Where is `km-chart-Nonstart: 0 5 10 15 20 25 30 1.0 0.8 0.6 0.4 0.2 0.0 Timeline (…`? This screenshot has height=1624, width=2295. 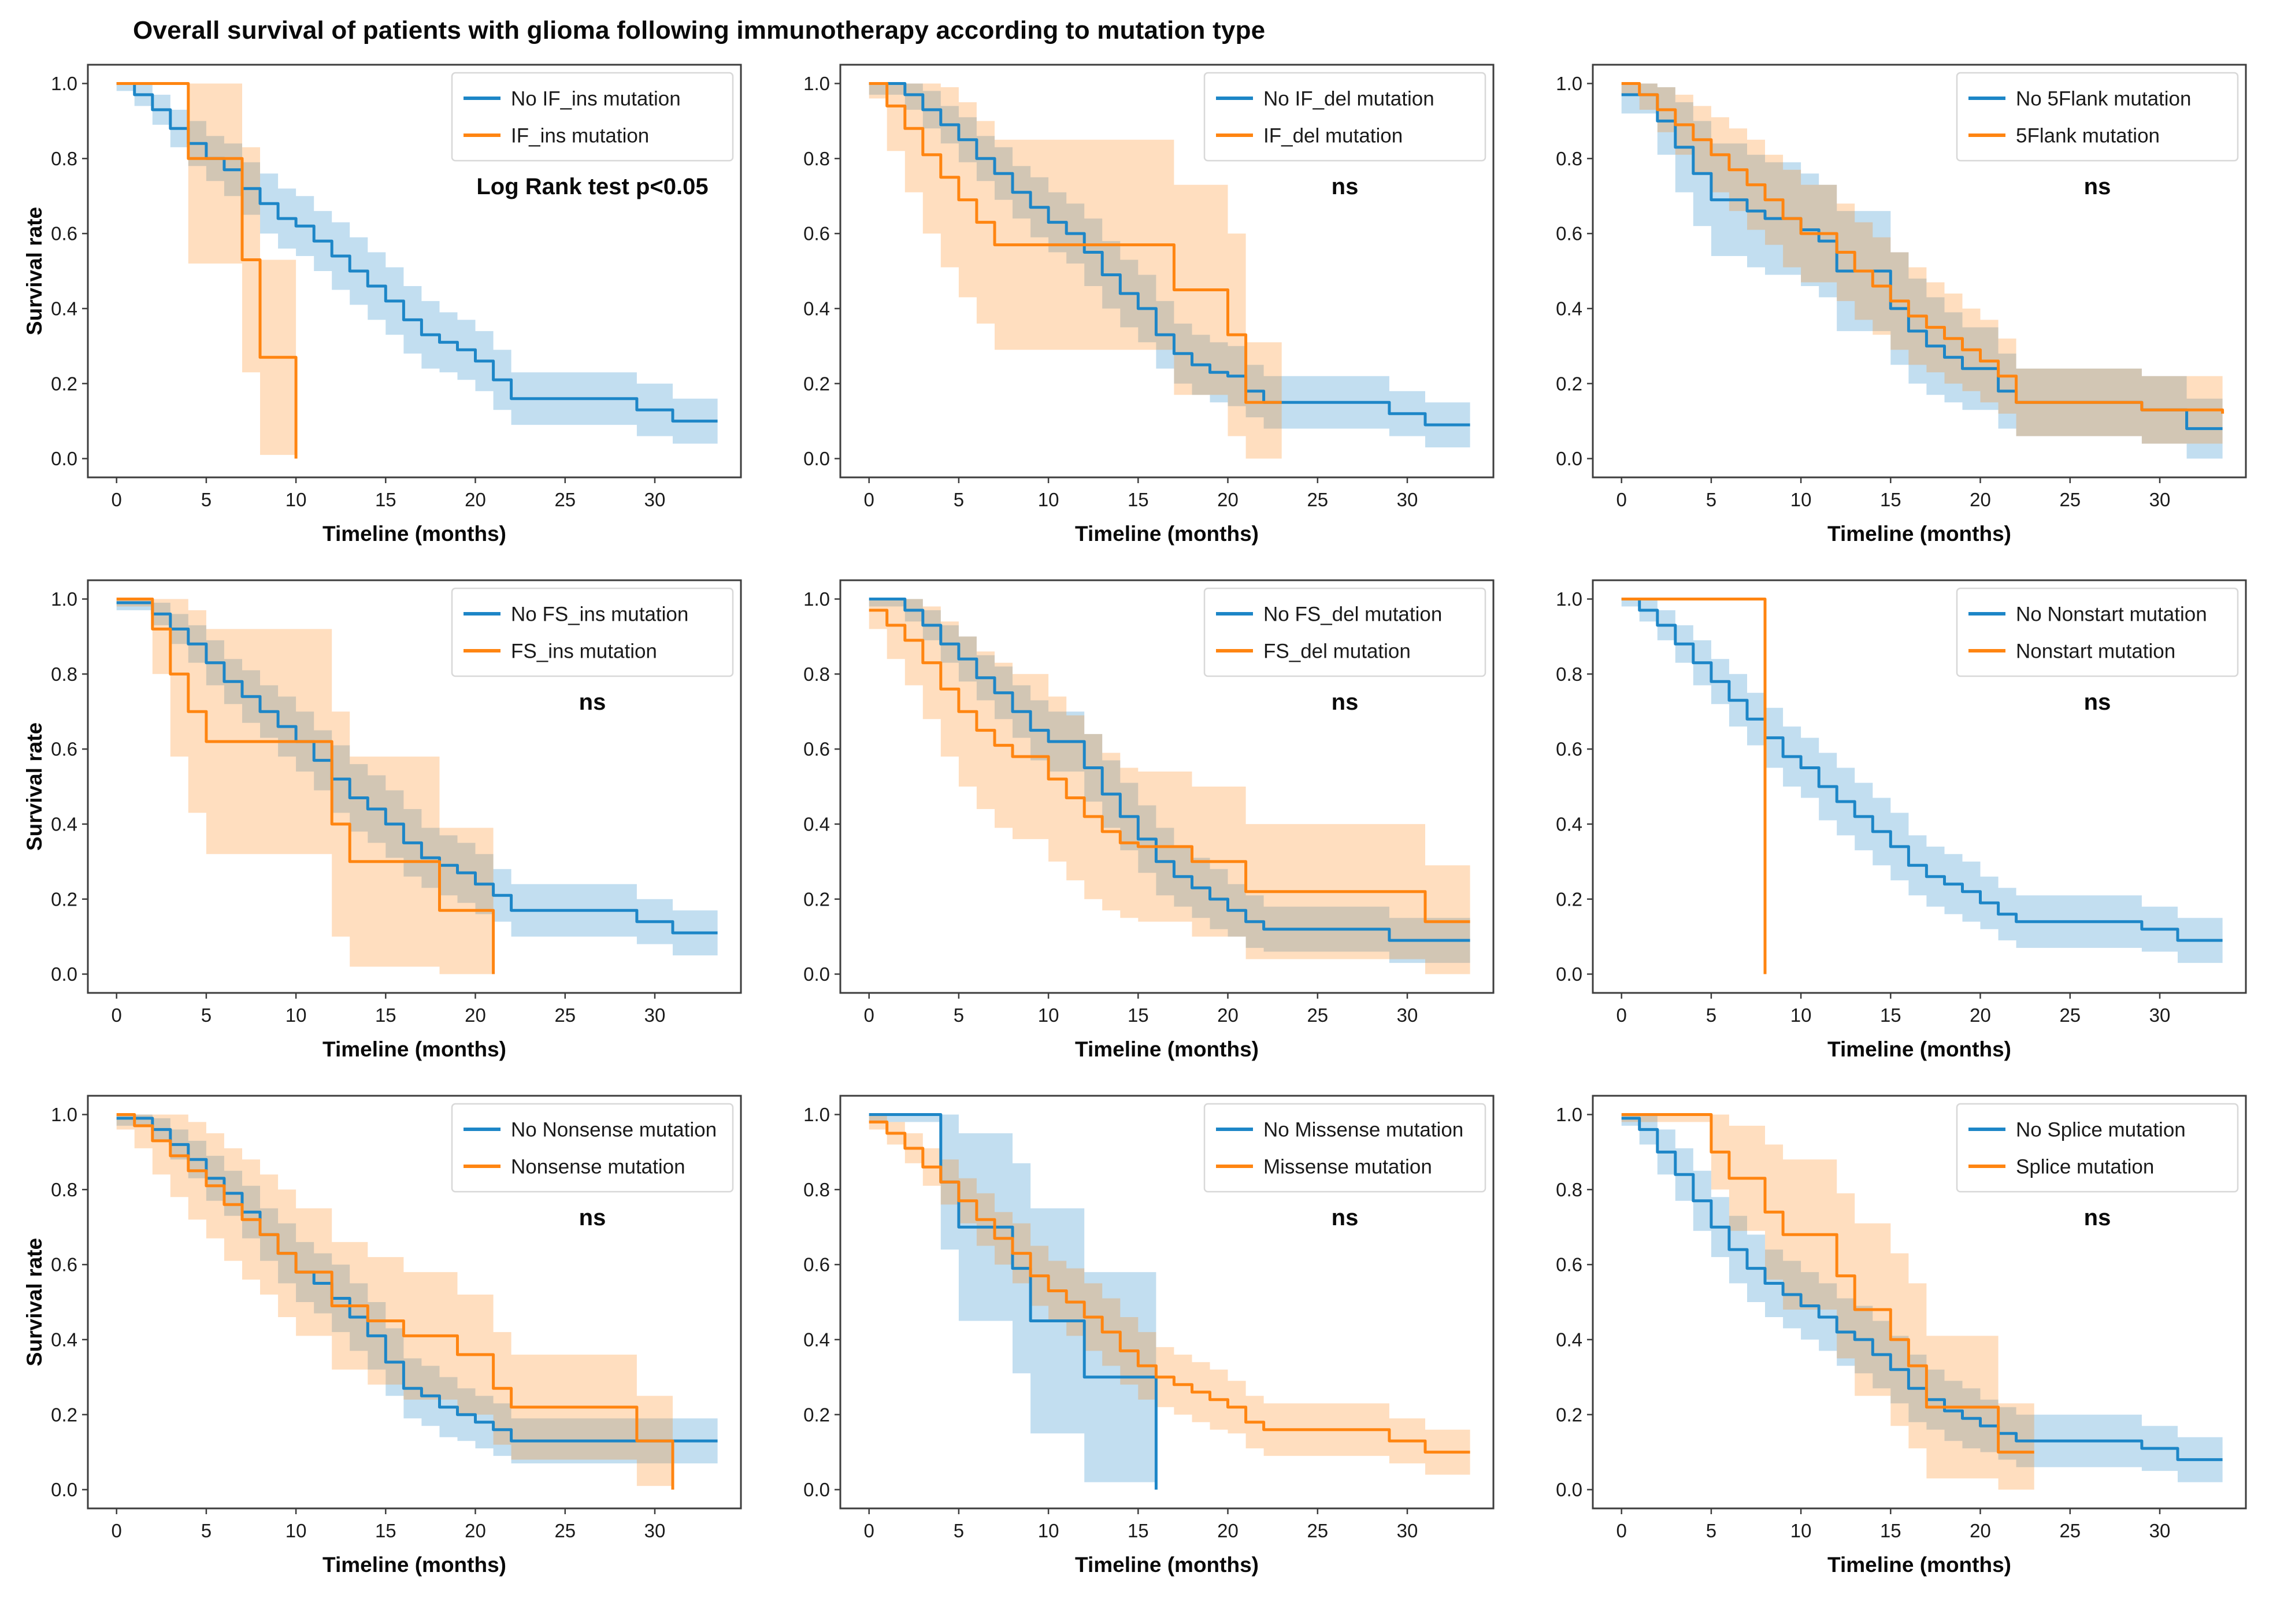 km-chart-Nonstart: 0 5 10 15 20 25 30 1.0 0.8 0.6 0.4 0.2 0.0 Timeline (… is located at coordinates (1902, 820).